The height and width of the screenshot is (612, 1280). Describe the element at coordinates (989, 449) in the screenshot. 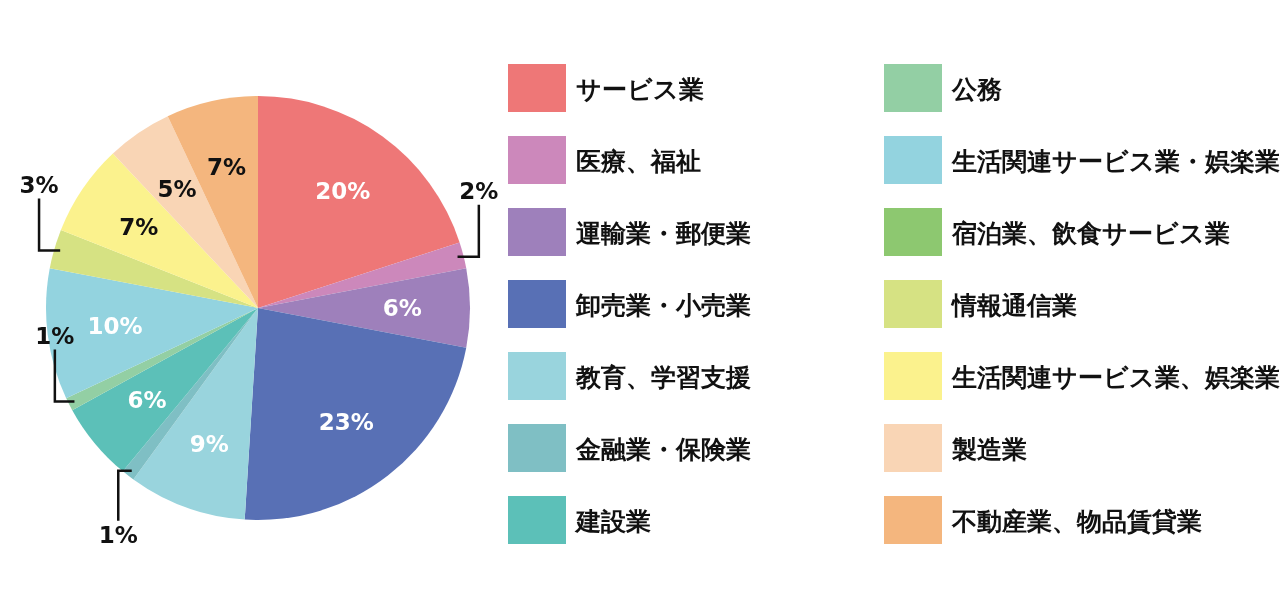

I see `legend-label: 製造業` at that location.